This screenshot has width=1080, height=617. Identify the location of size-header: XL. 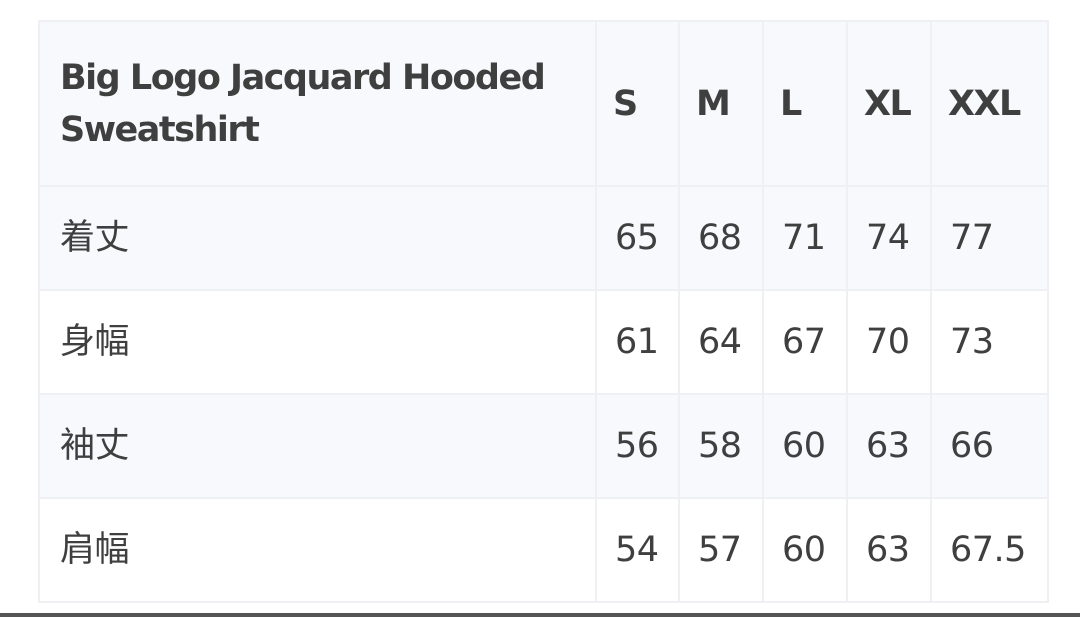
(889, 103).